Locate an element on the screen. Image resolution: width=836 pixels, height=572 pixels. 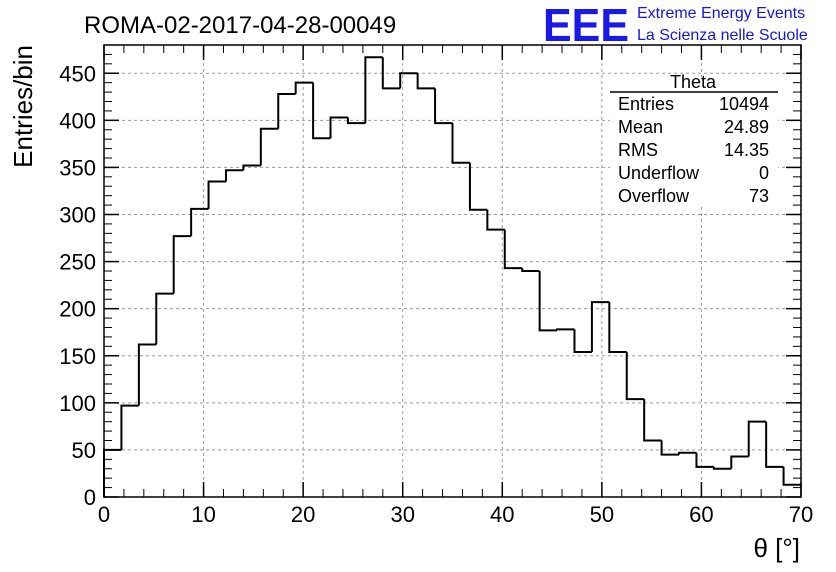
stats-value-entries: 10494 is located at coordinates (744, 104).